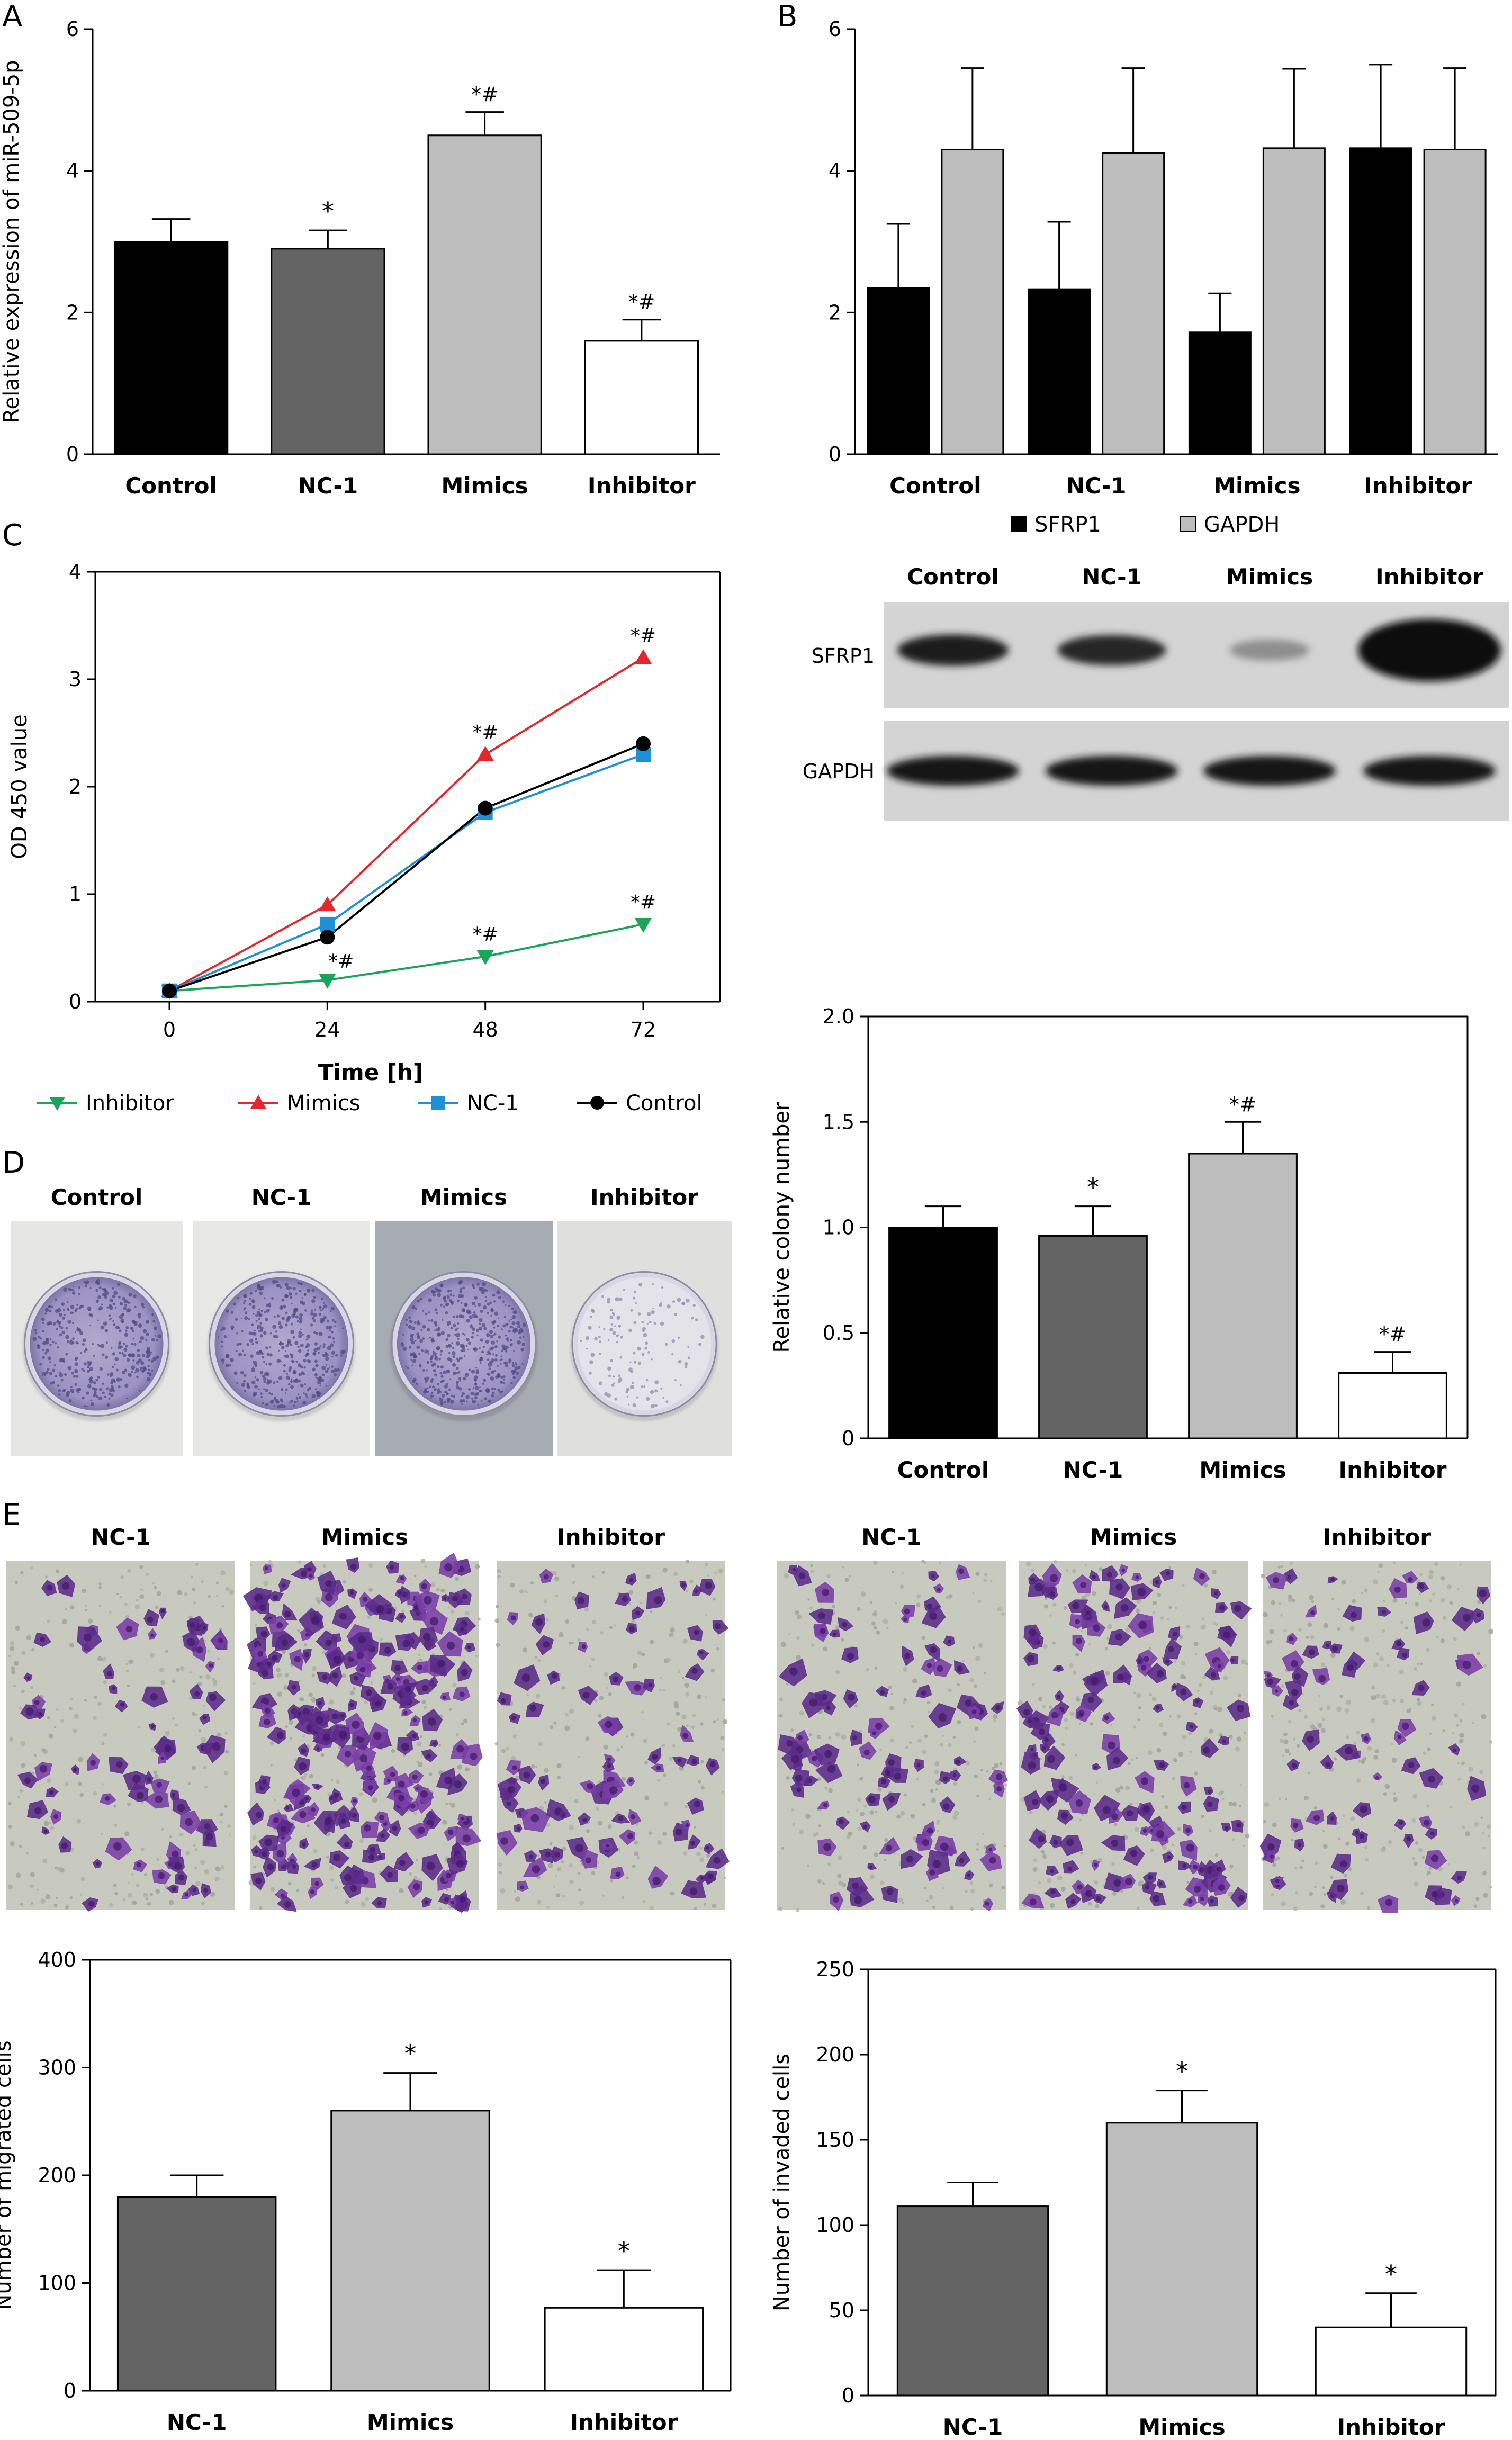 This screenshot has width=1512, height=2440. I want to click on blot-band, so click(1111, 650).